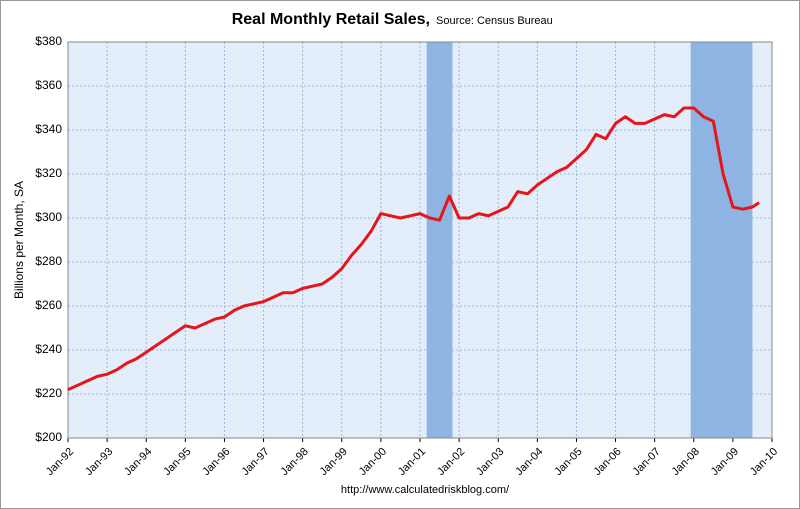  Describe the element at coordinates (48, 437) in the screenshot. I see `y-tick-label: $200` at that location.